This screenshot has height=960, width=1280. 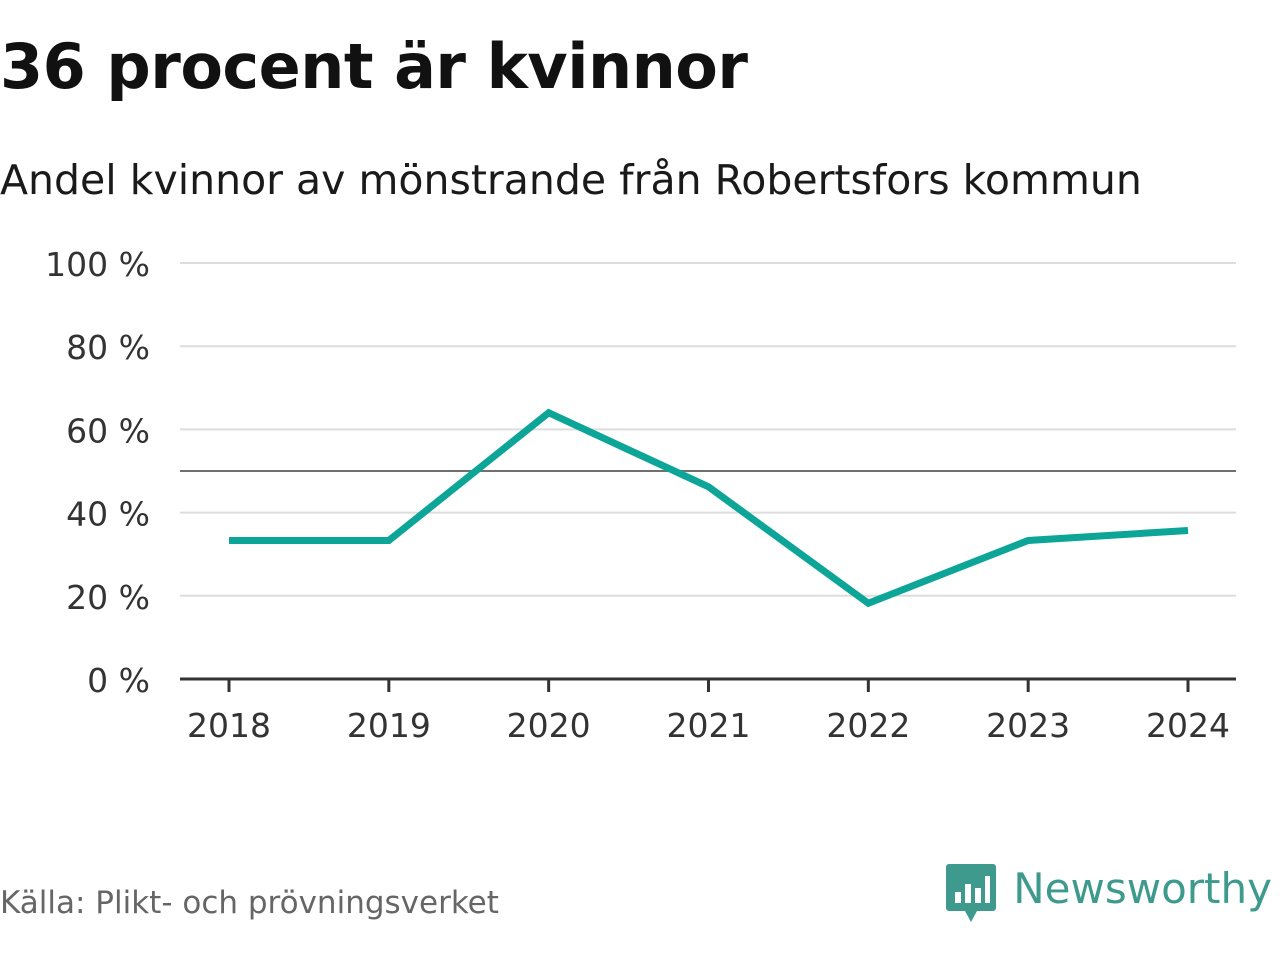 I want to click on brand-logo: Newsworthy, so click(x=1108, y=894).